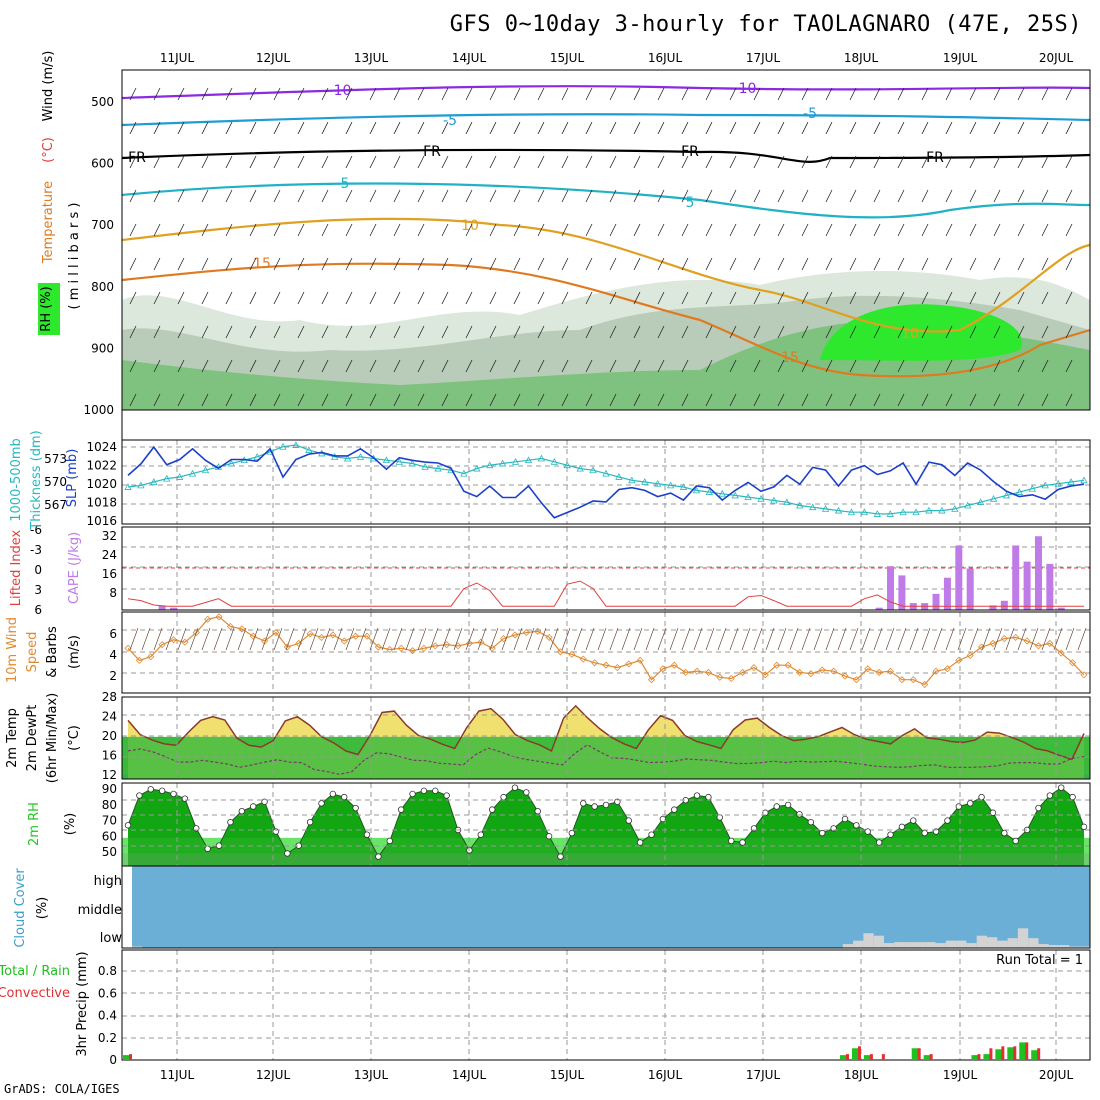 Image resolution: width=1100 pixels, height=1100 pixels. I want to click on axis-tick-label: 1016, so click(101, 521).